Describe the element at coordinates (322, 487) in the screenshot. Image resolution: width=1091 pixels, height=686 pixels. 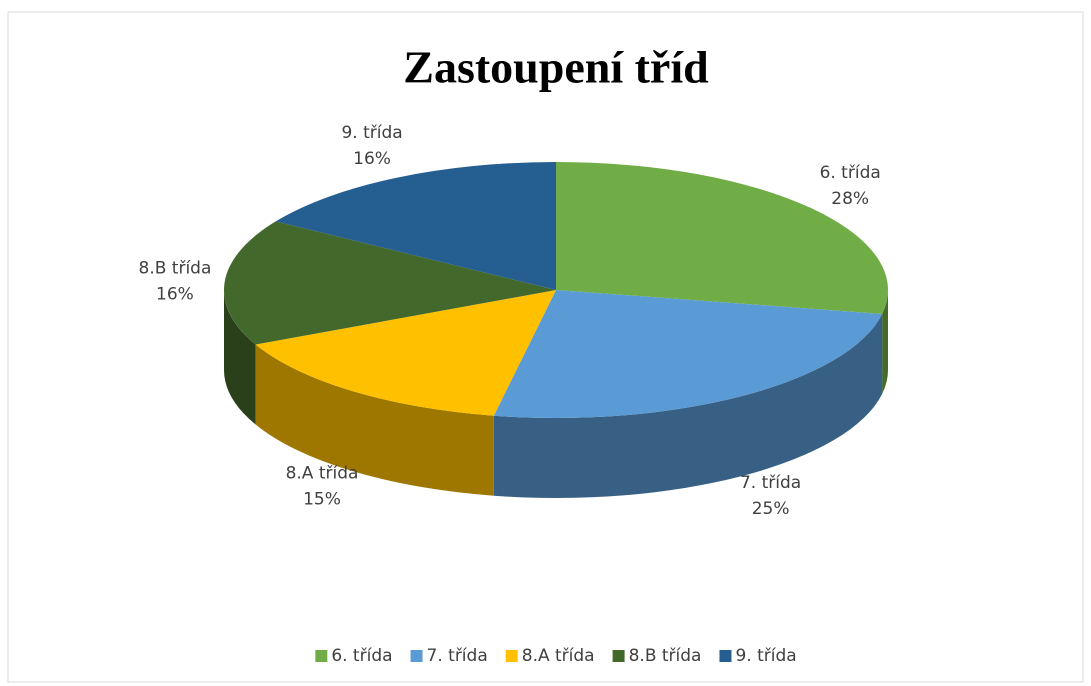
I see `data-label: 8.A třída 15%` at that location.